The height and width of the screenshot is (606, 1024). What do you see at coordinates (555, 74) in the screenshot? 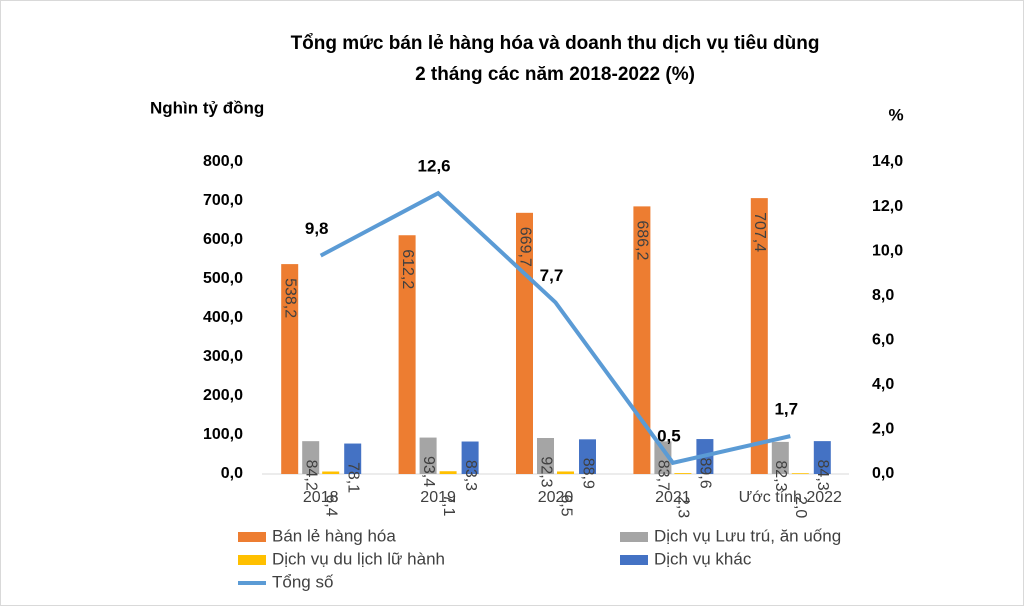
I see `chart-title: 2 tháng các năm 2018-2022 (%)` at bounding box center [555, 74].